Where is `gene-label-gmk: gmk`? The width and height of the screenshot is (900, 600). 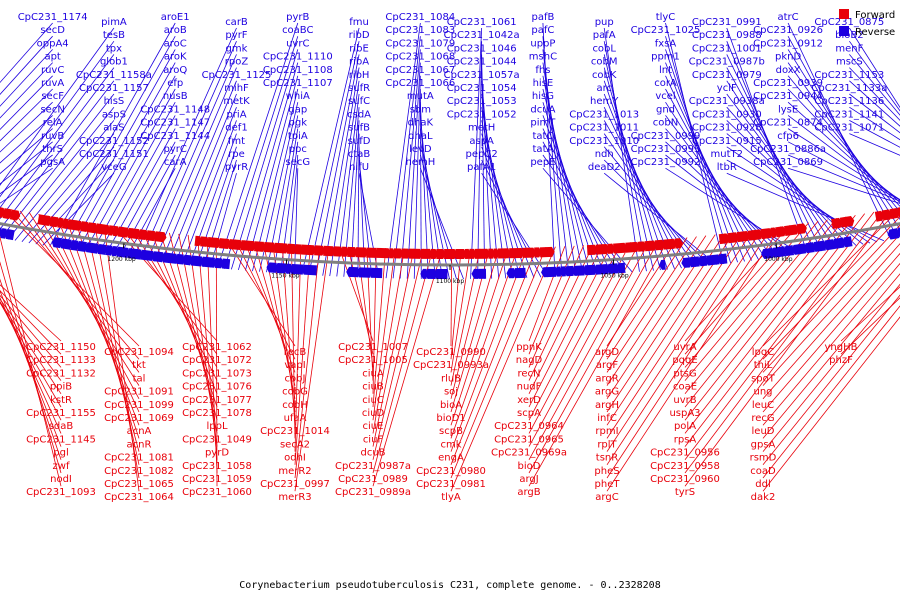
gene-label-gmk: gmk is located at coordinates (237, 48).